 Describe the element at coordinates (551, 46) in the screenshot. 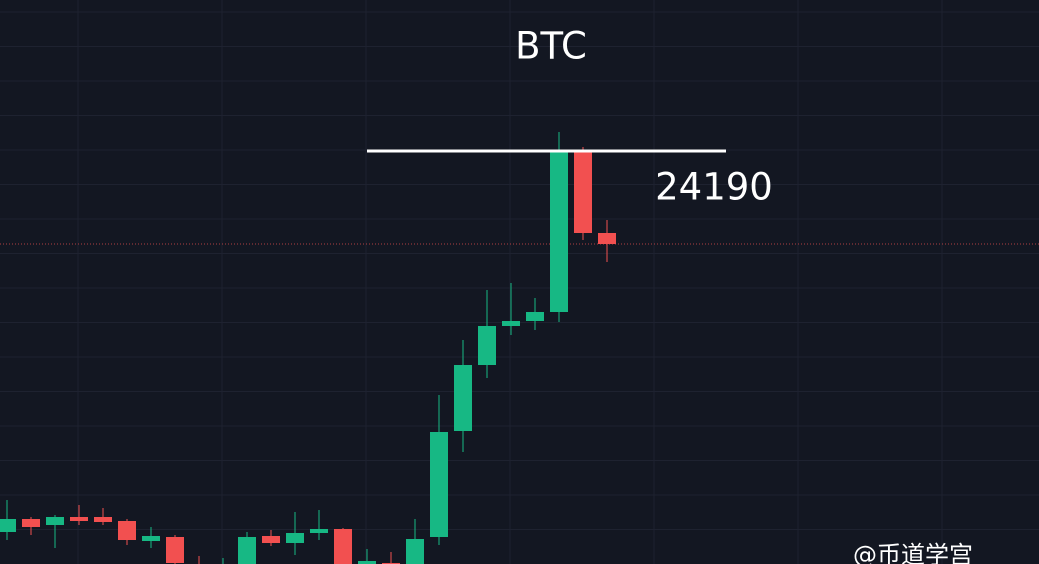

I see `chart-title: BTC` at that location.